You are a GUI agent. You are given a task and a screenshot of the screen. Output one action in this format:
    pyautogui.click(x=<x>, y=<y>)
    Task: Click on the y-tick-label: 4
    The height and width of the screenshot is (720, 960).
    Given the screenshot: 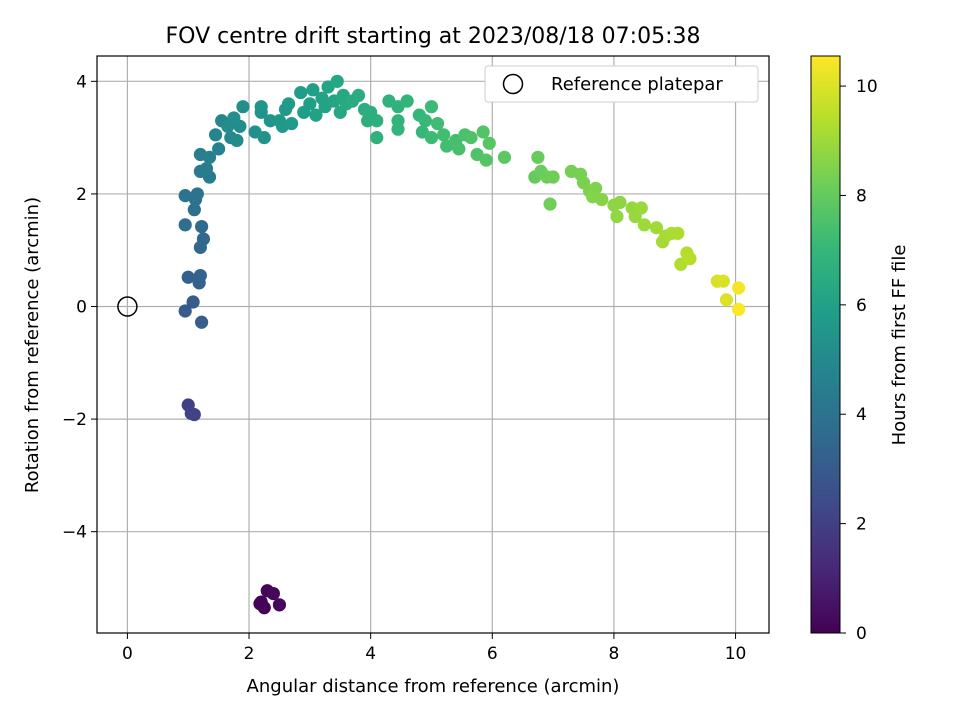 What is the action you would take?
    pyautogui.click(x=81, y=82)
    